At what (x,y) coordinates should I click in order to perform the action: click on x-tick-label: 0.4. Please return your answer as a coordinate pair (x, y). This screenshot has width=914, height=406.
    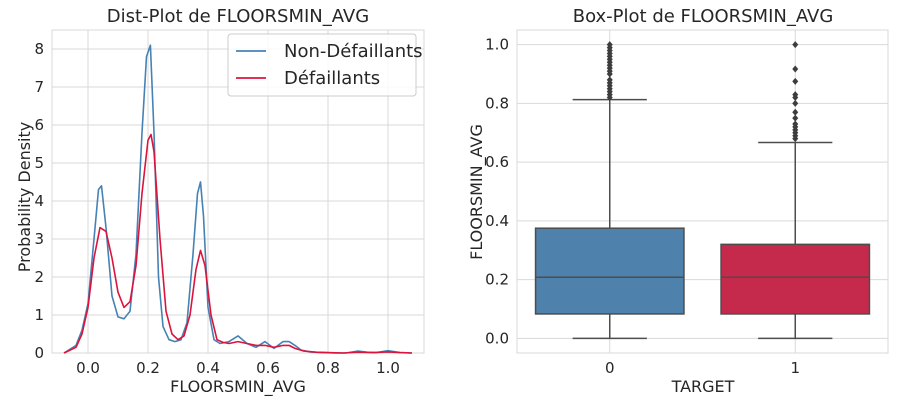
    Looking at the image, I should click on (208, 368).